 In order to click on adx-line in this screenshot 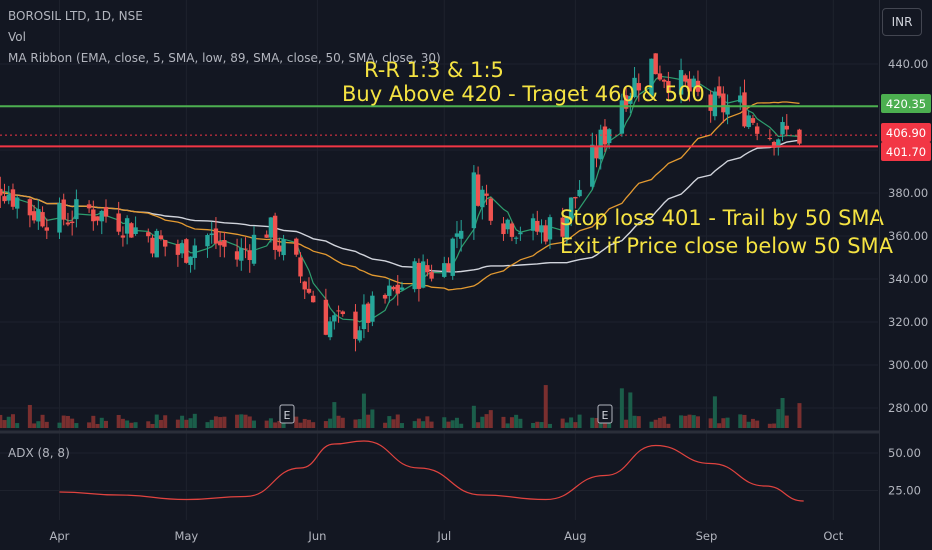, I will do `click(431, 471)`.